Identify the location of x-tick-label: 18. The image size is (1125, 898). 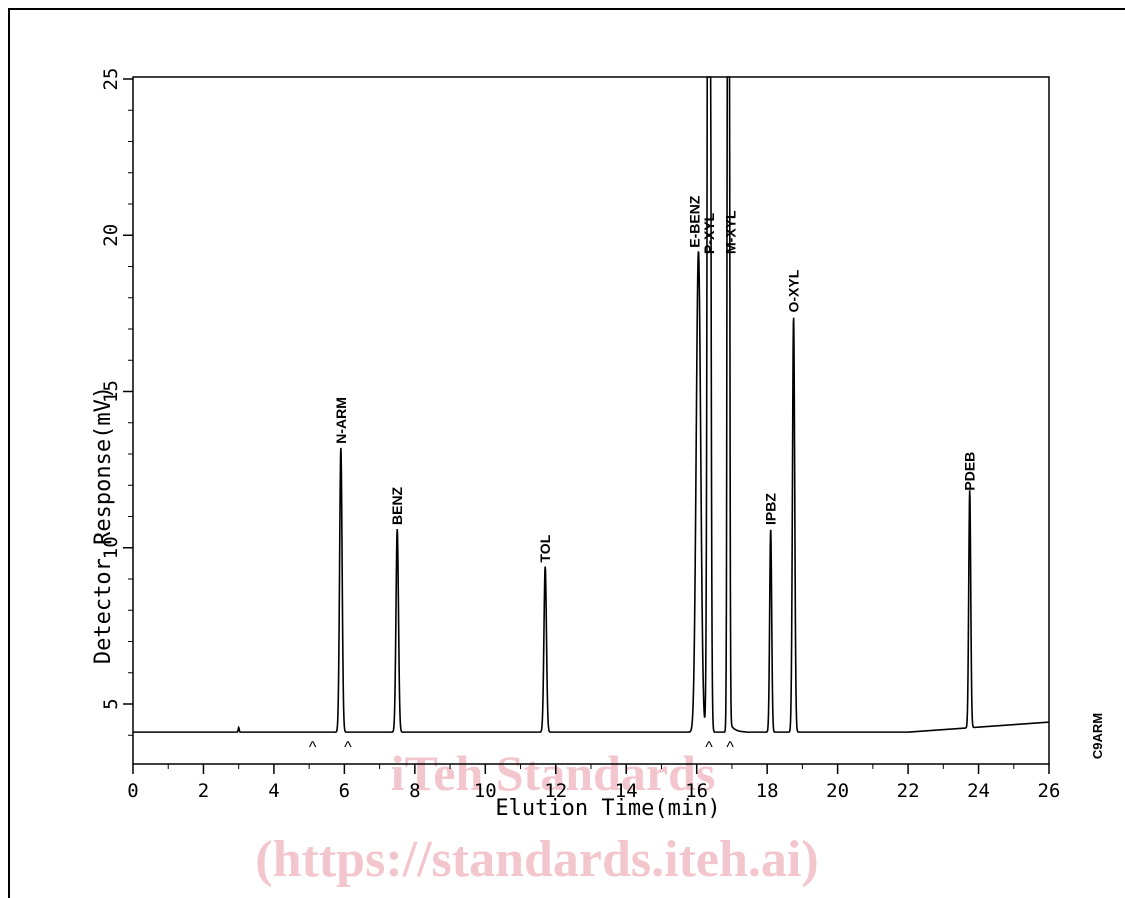
(767, 791).